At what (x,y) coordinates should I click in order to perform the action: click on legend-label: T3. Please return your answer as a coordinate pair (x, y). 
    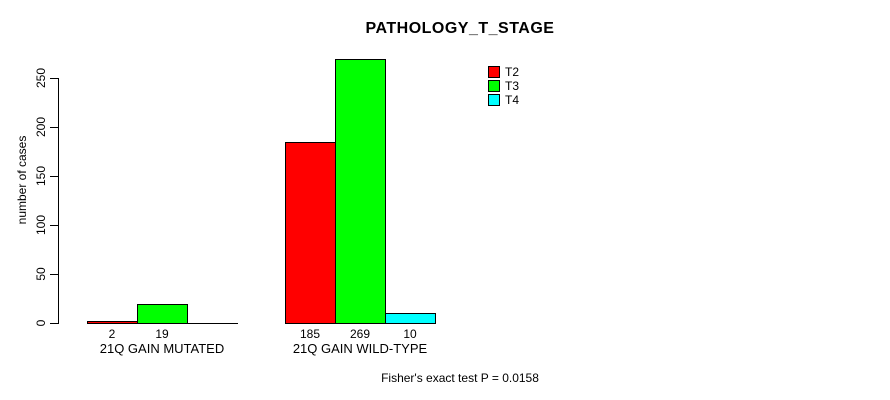
    Looking at the image, I should click on (512, 86).